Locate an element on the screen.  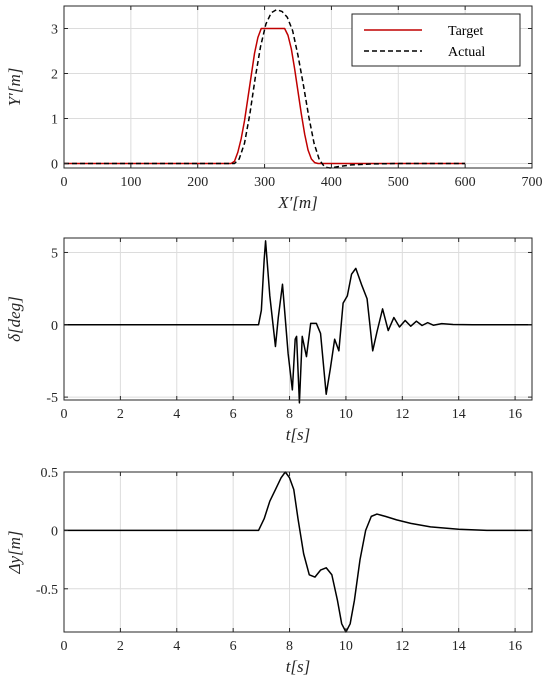
chart1-ytick-label: 0 is located at coordinates (54, 165).